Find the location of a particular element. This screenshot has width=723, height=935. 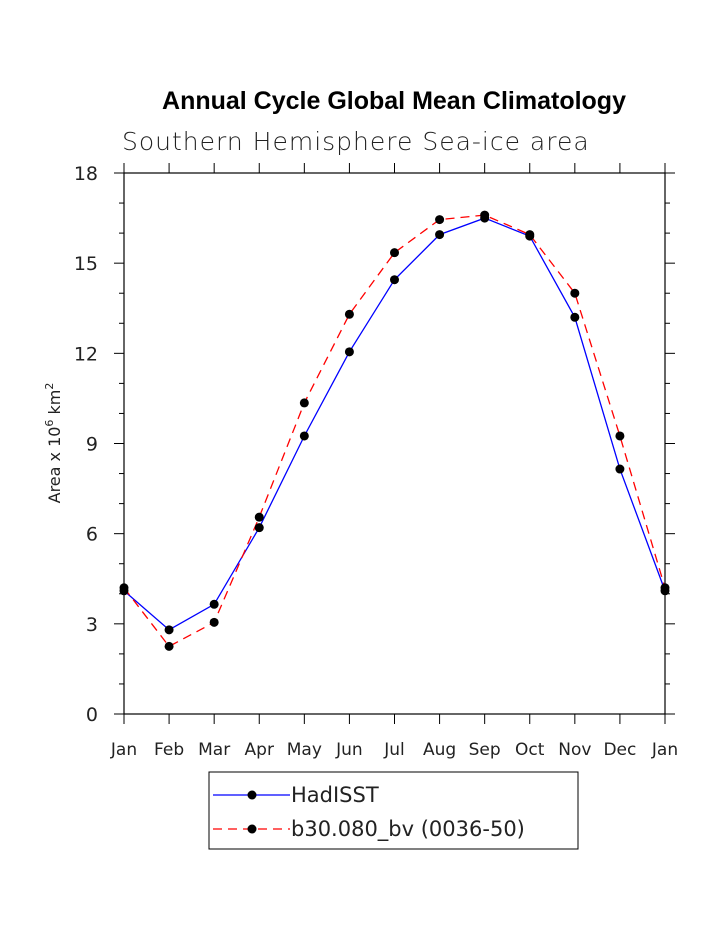

legend-marker-b30 is located at coordinates (252, 829).